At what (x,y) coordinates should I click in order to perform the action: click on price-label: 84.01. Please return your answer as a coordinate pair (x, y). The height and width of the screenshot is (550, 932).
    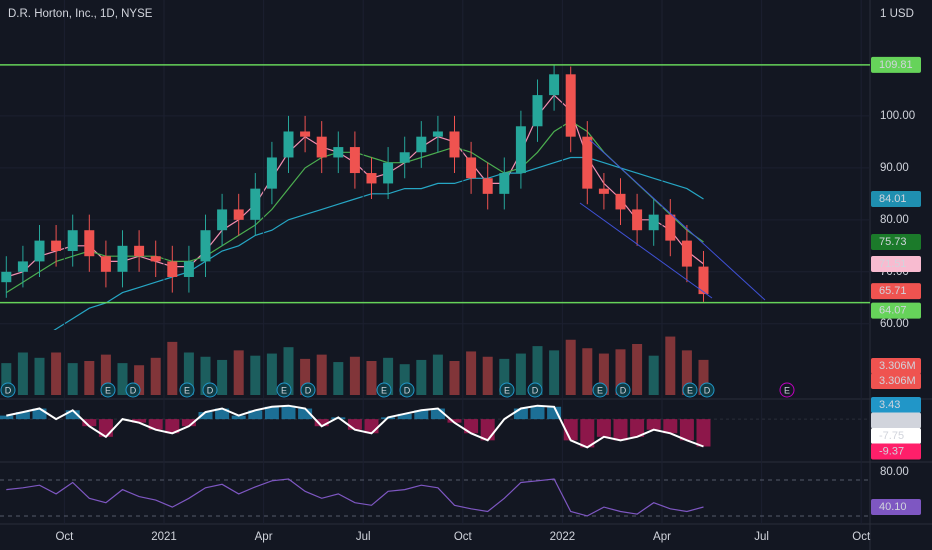
    Looking at the image, I should click on (893, 199).